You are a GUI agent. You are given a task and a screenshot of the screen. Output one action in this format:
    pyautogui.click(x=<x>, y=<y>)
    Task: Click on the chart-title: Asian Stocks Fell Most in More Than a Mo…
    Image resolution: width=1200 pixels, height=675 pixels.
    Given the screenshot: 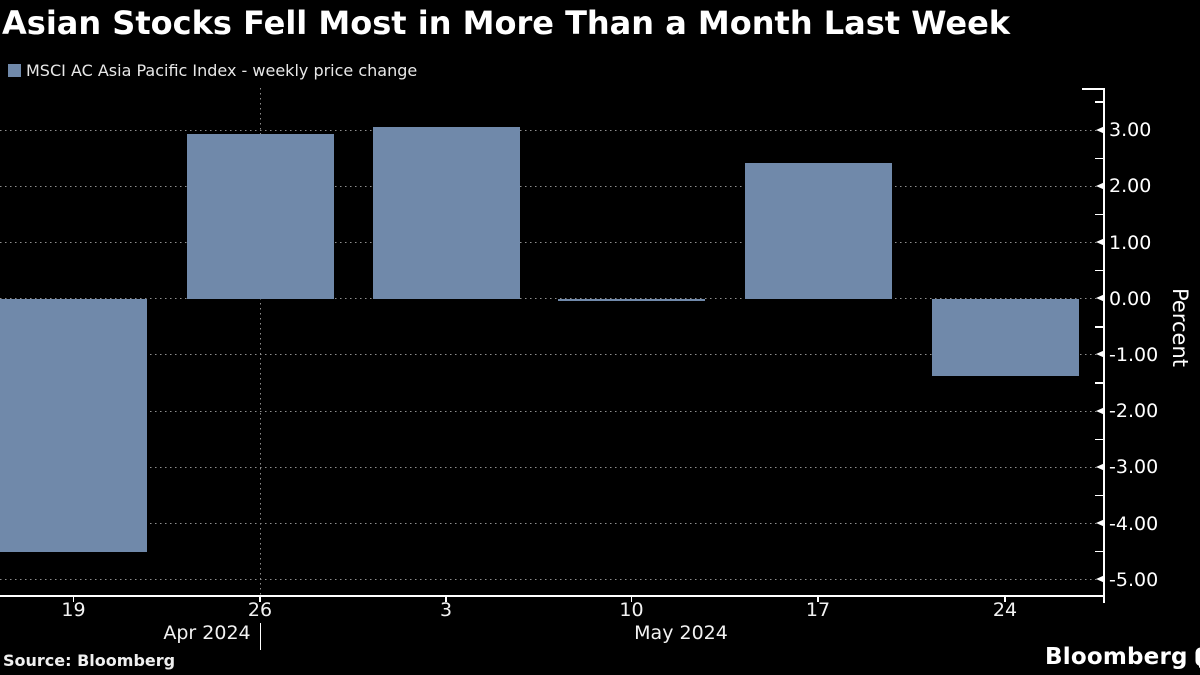 What is the action you would take?
    pyautogui.click(x=506, y=23)
    